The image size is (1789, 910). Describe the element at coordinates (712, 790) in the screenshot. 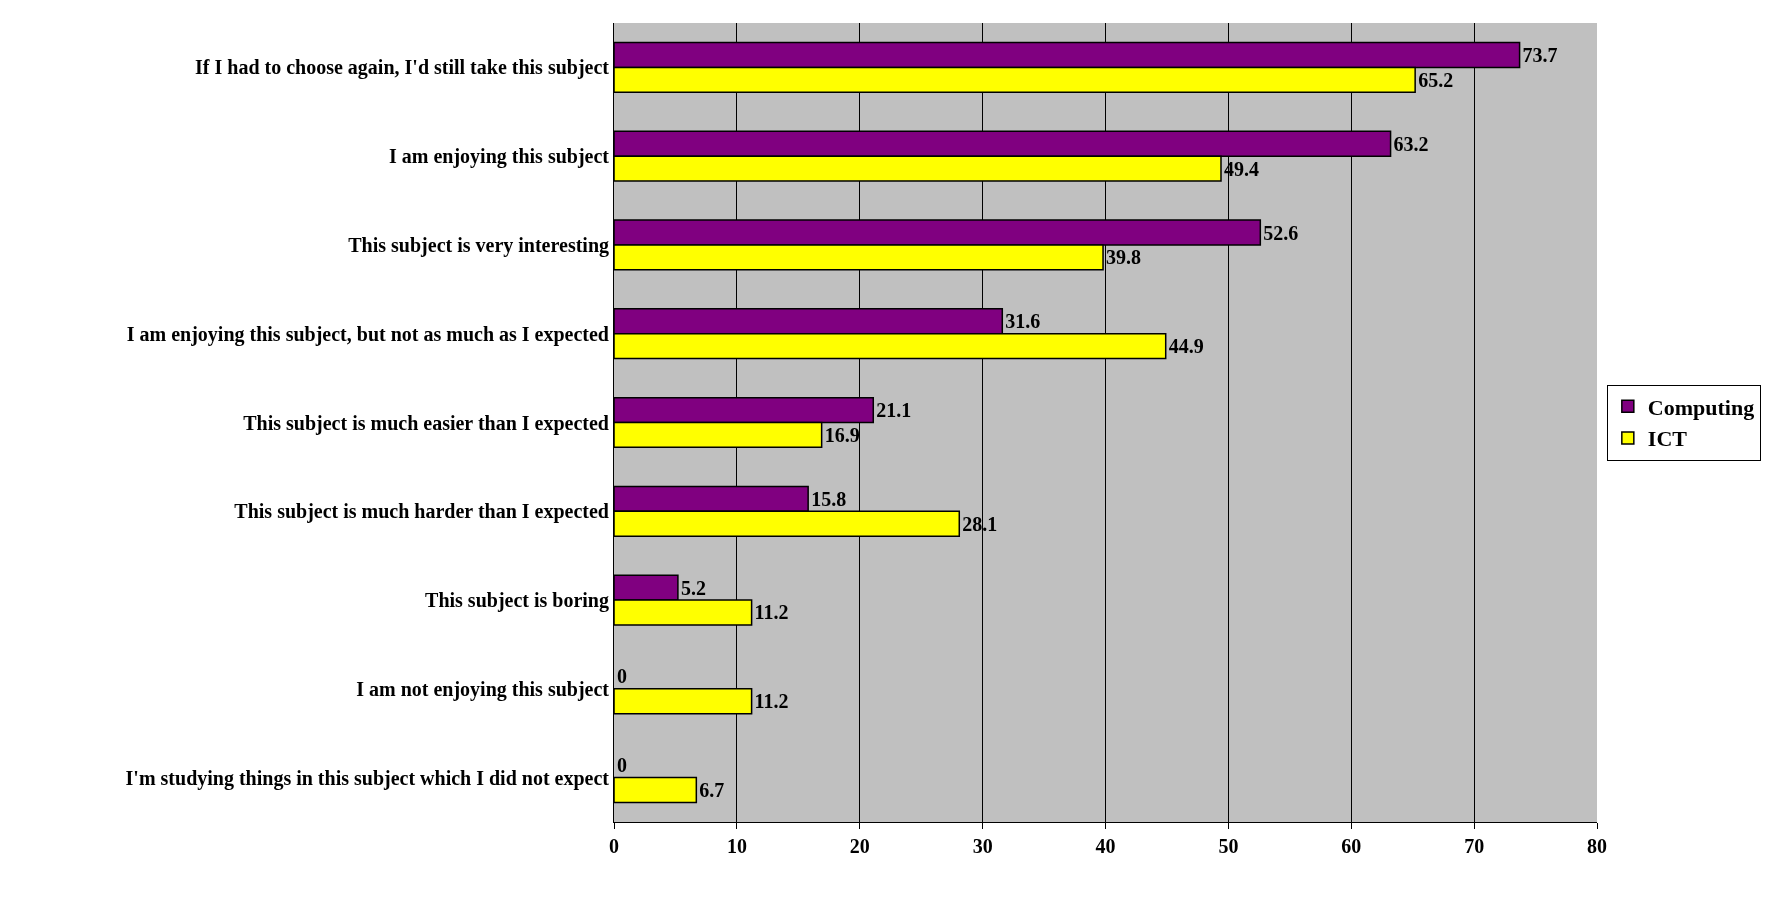

I see `data-label: 6.7` at that location.